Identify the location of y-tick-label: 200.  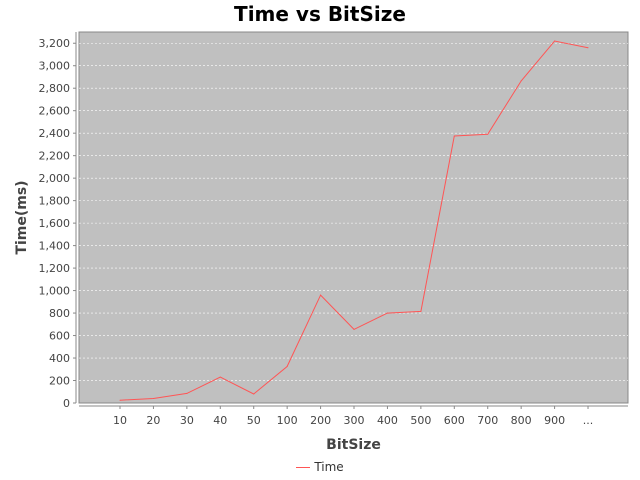
(59, 381).